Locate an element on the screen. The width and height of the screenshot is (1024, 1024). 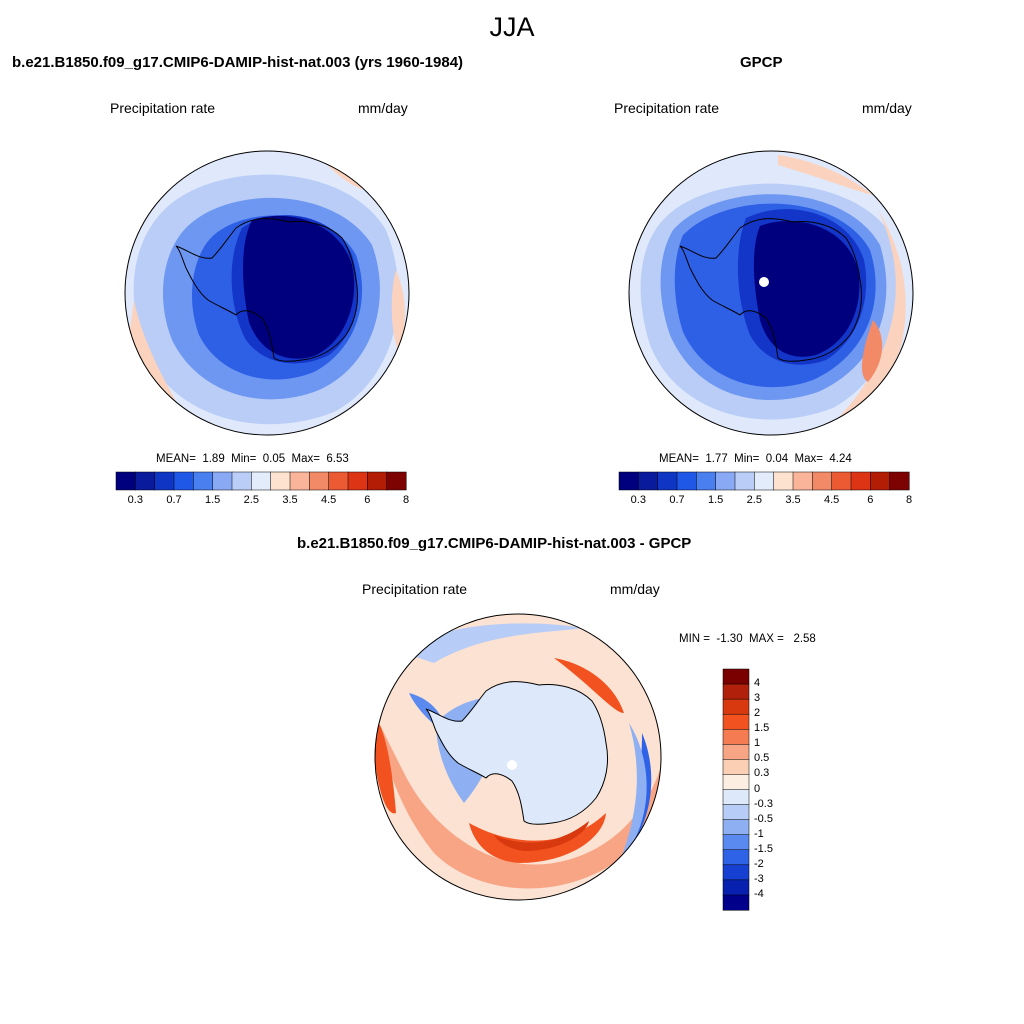
model-max-label: Max= is located at coordinates (305, 459).